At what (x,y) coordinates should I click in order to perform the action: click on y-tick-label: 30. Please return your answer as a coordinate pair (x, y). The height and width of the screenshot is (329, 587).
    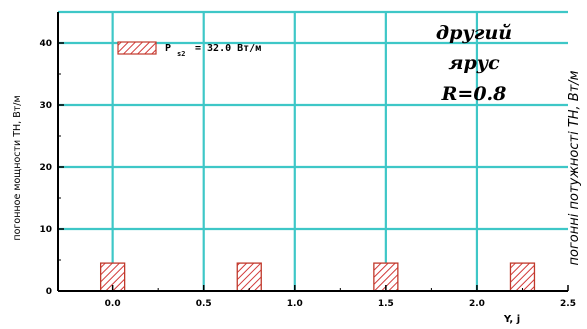
    Looking at the image, I should click on (45, 106).